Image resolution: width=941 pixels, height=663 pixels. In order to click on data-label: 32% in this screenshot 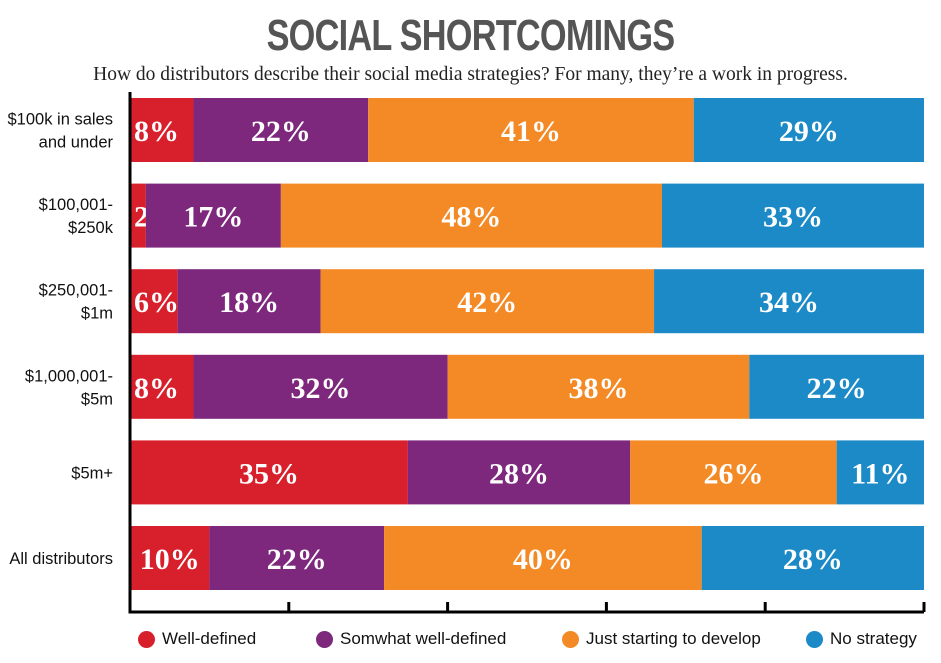, I will do `click(321, 388)`.